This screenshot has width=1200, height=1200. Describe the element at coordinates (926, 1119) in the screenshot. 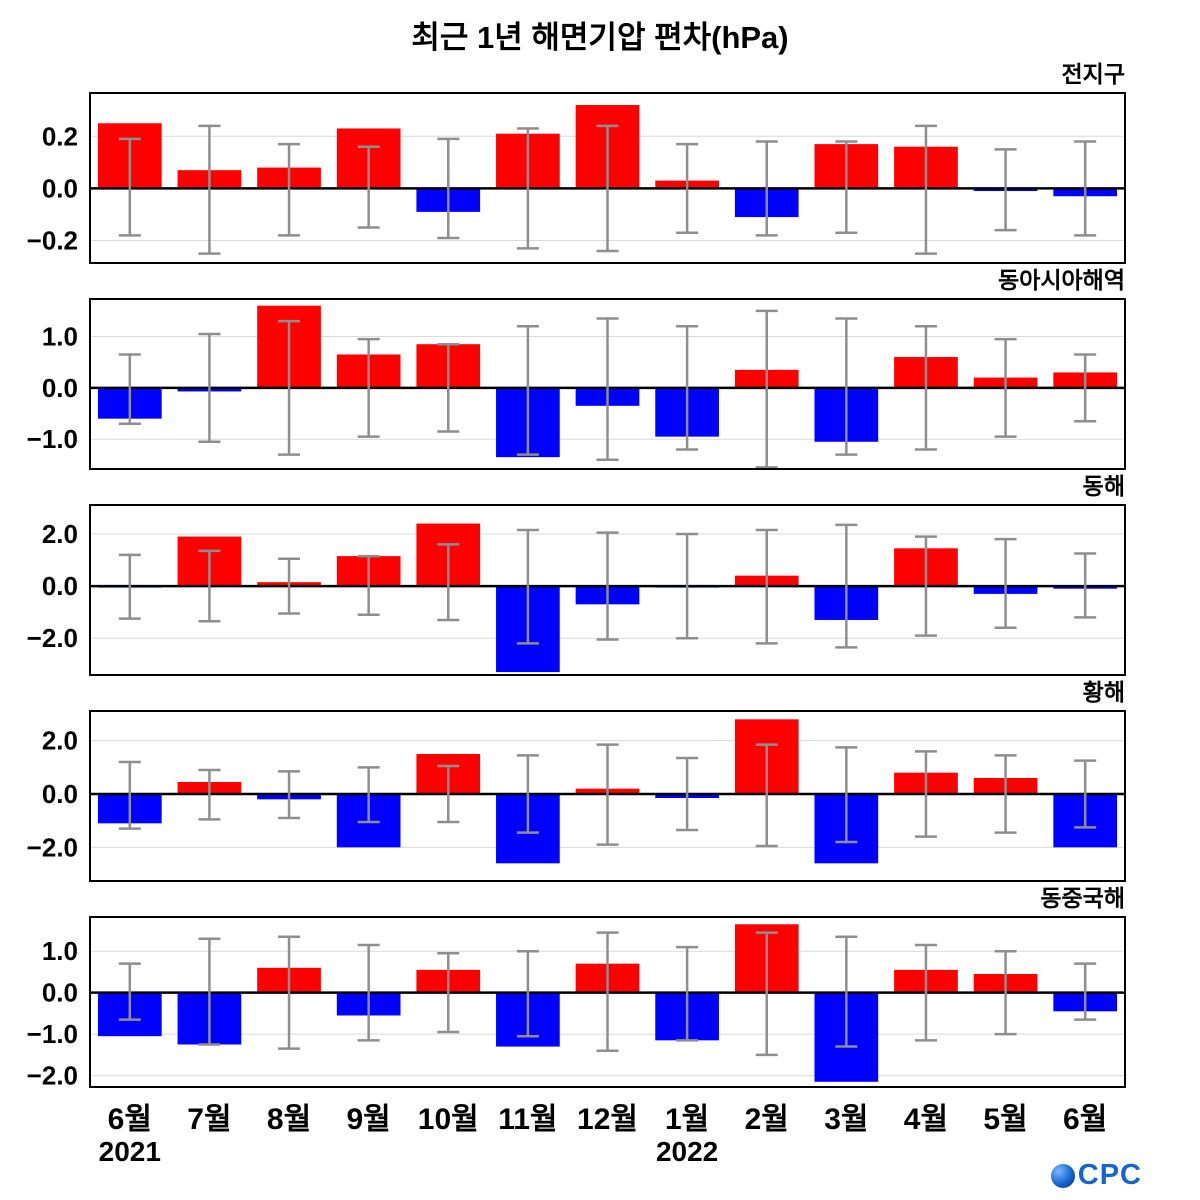

I see `x-tick-label: 4월` at that location.